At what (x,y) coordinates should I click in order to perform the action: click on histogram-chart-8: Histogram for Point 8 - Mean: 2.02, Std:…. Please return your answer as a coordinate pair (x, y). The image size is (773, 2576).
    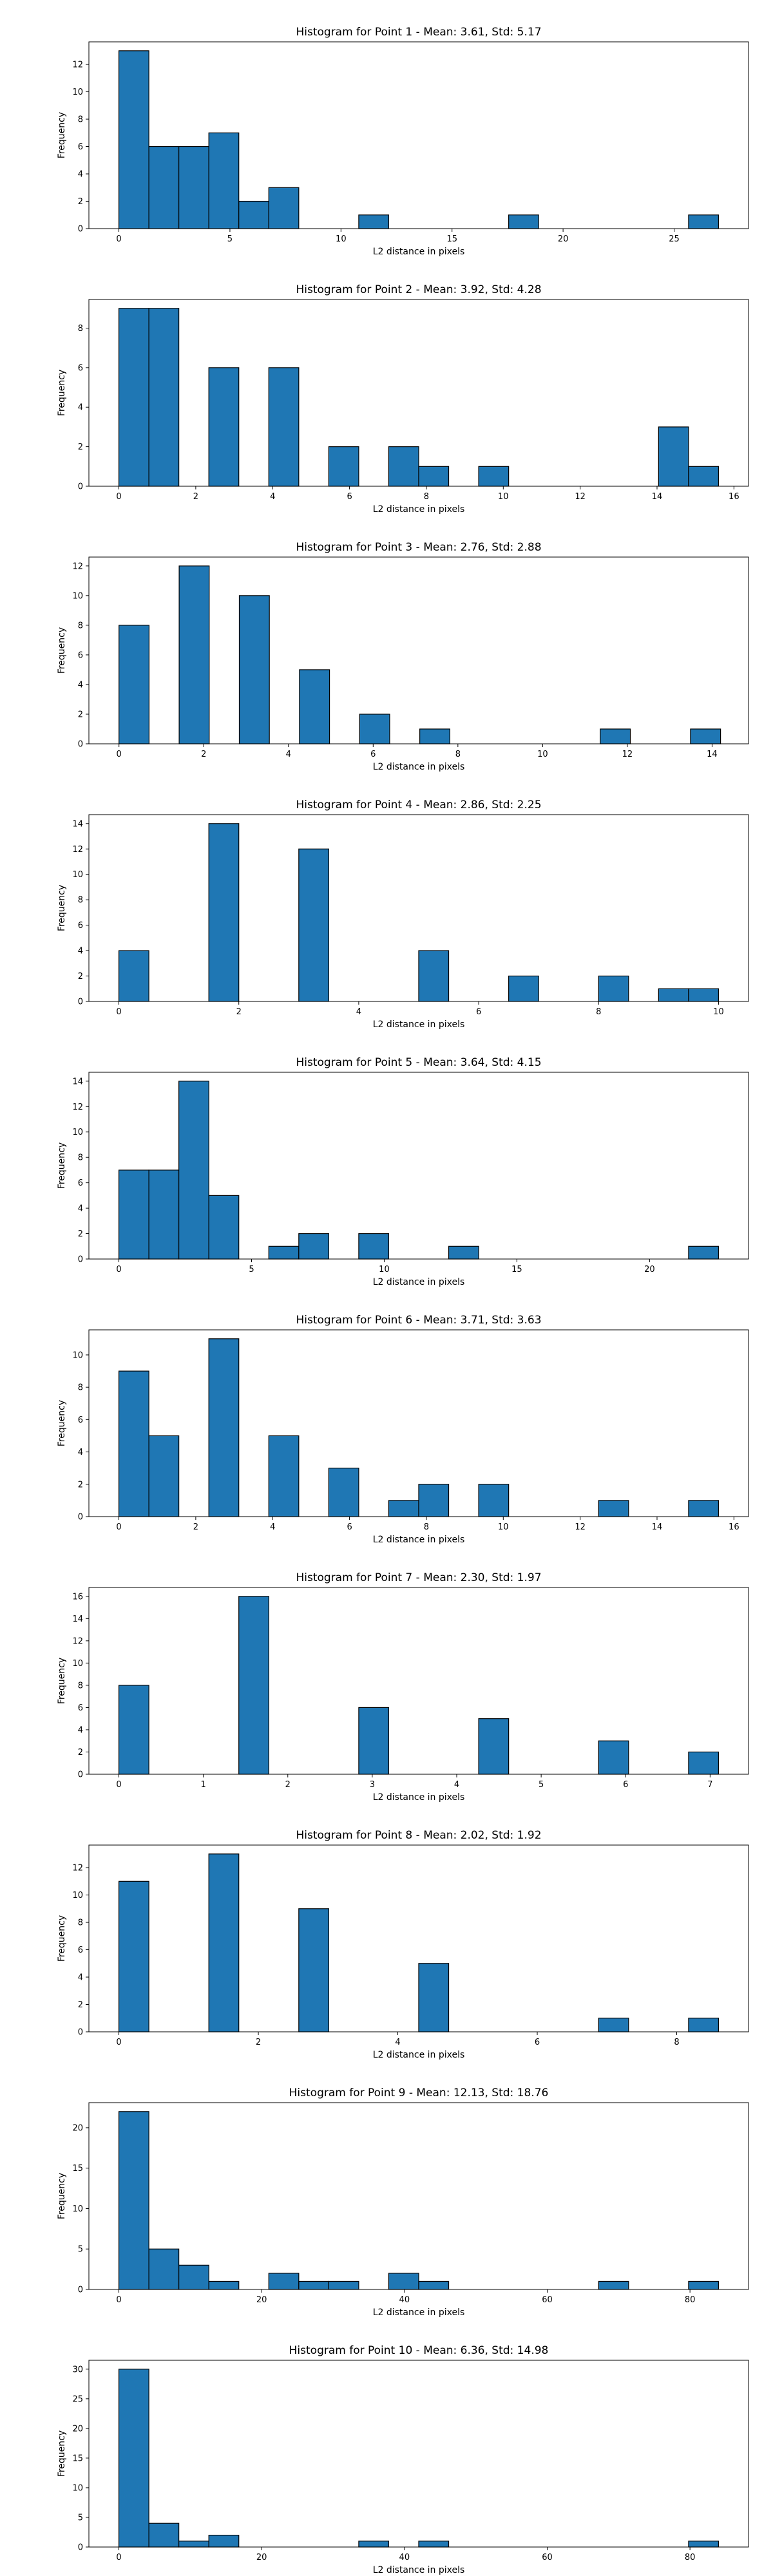
    Looking at the image, I should click on (403, 1944).